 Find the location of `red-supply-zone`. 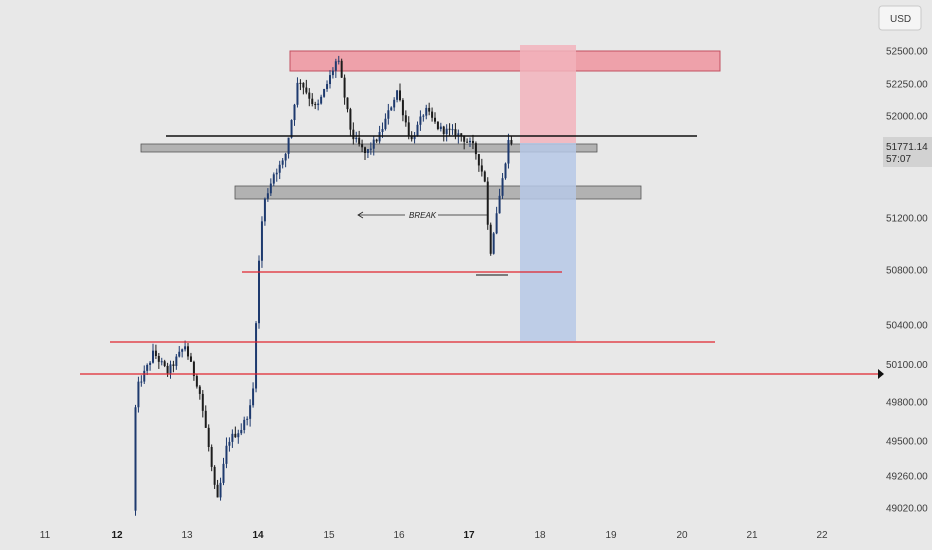

red-supply-zone is located at coordinates (505, 61).